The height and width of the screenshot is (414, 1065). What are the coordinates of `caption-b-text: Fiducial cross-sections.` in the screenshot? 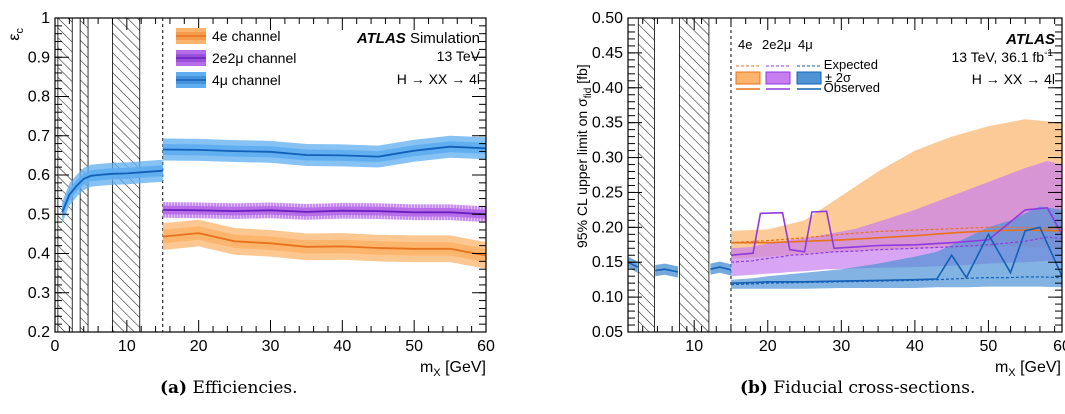 It's located at (874, 388).